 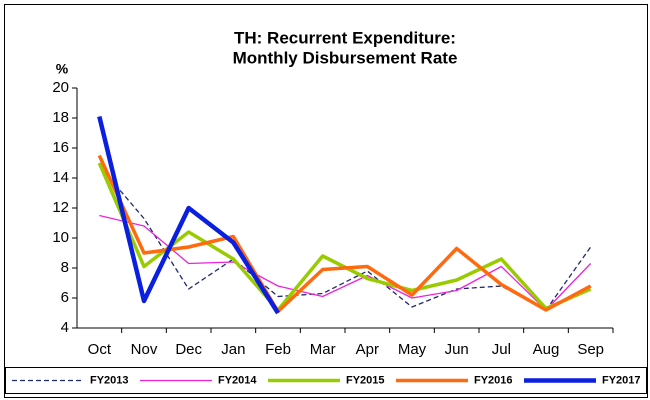 I want to click on x-tick-label: Apr, so click(x=367, y=349).